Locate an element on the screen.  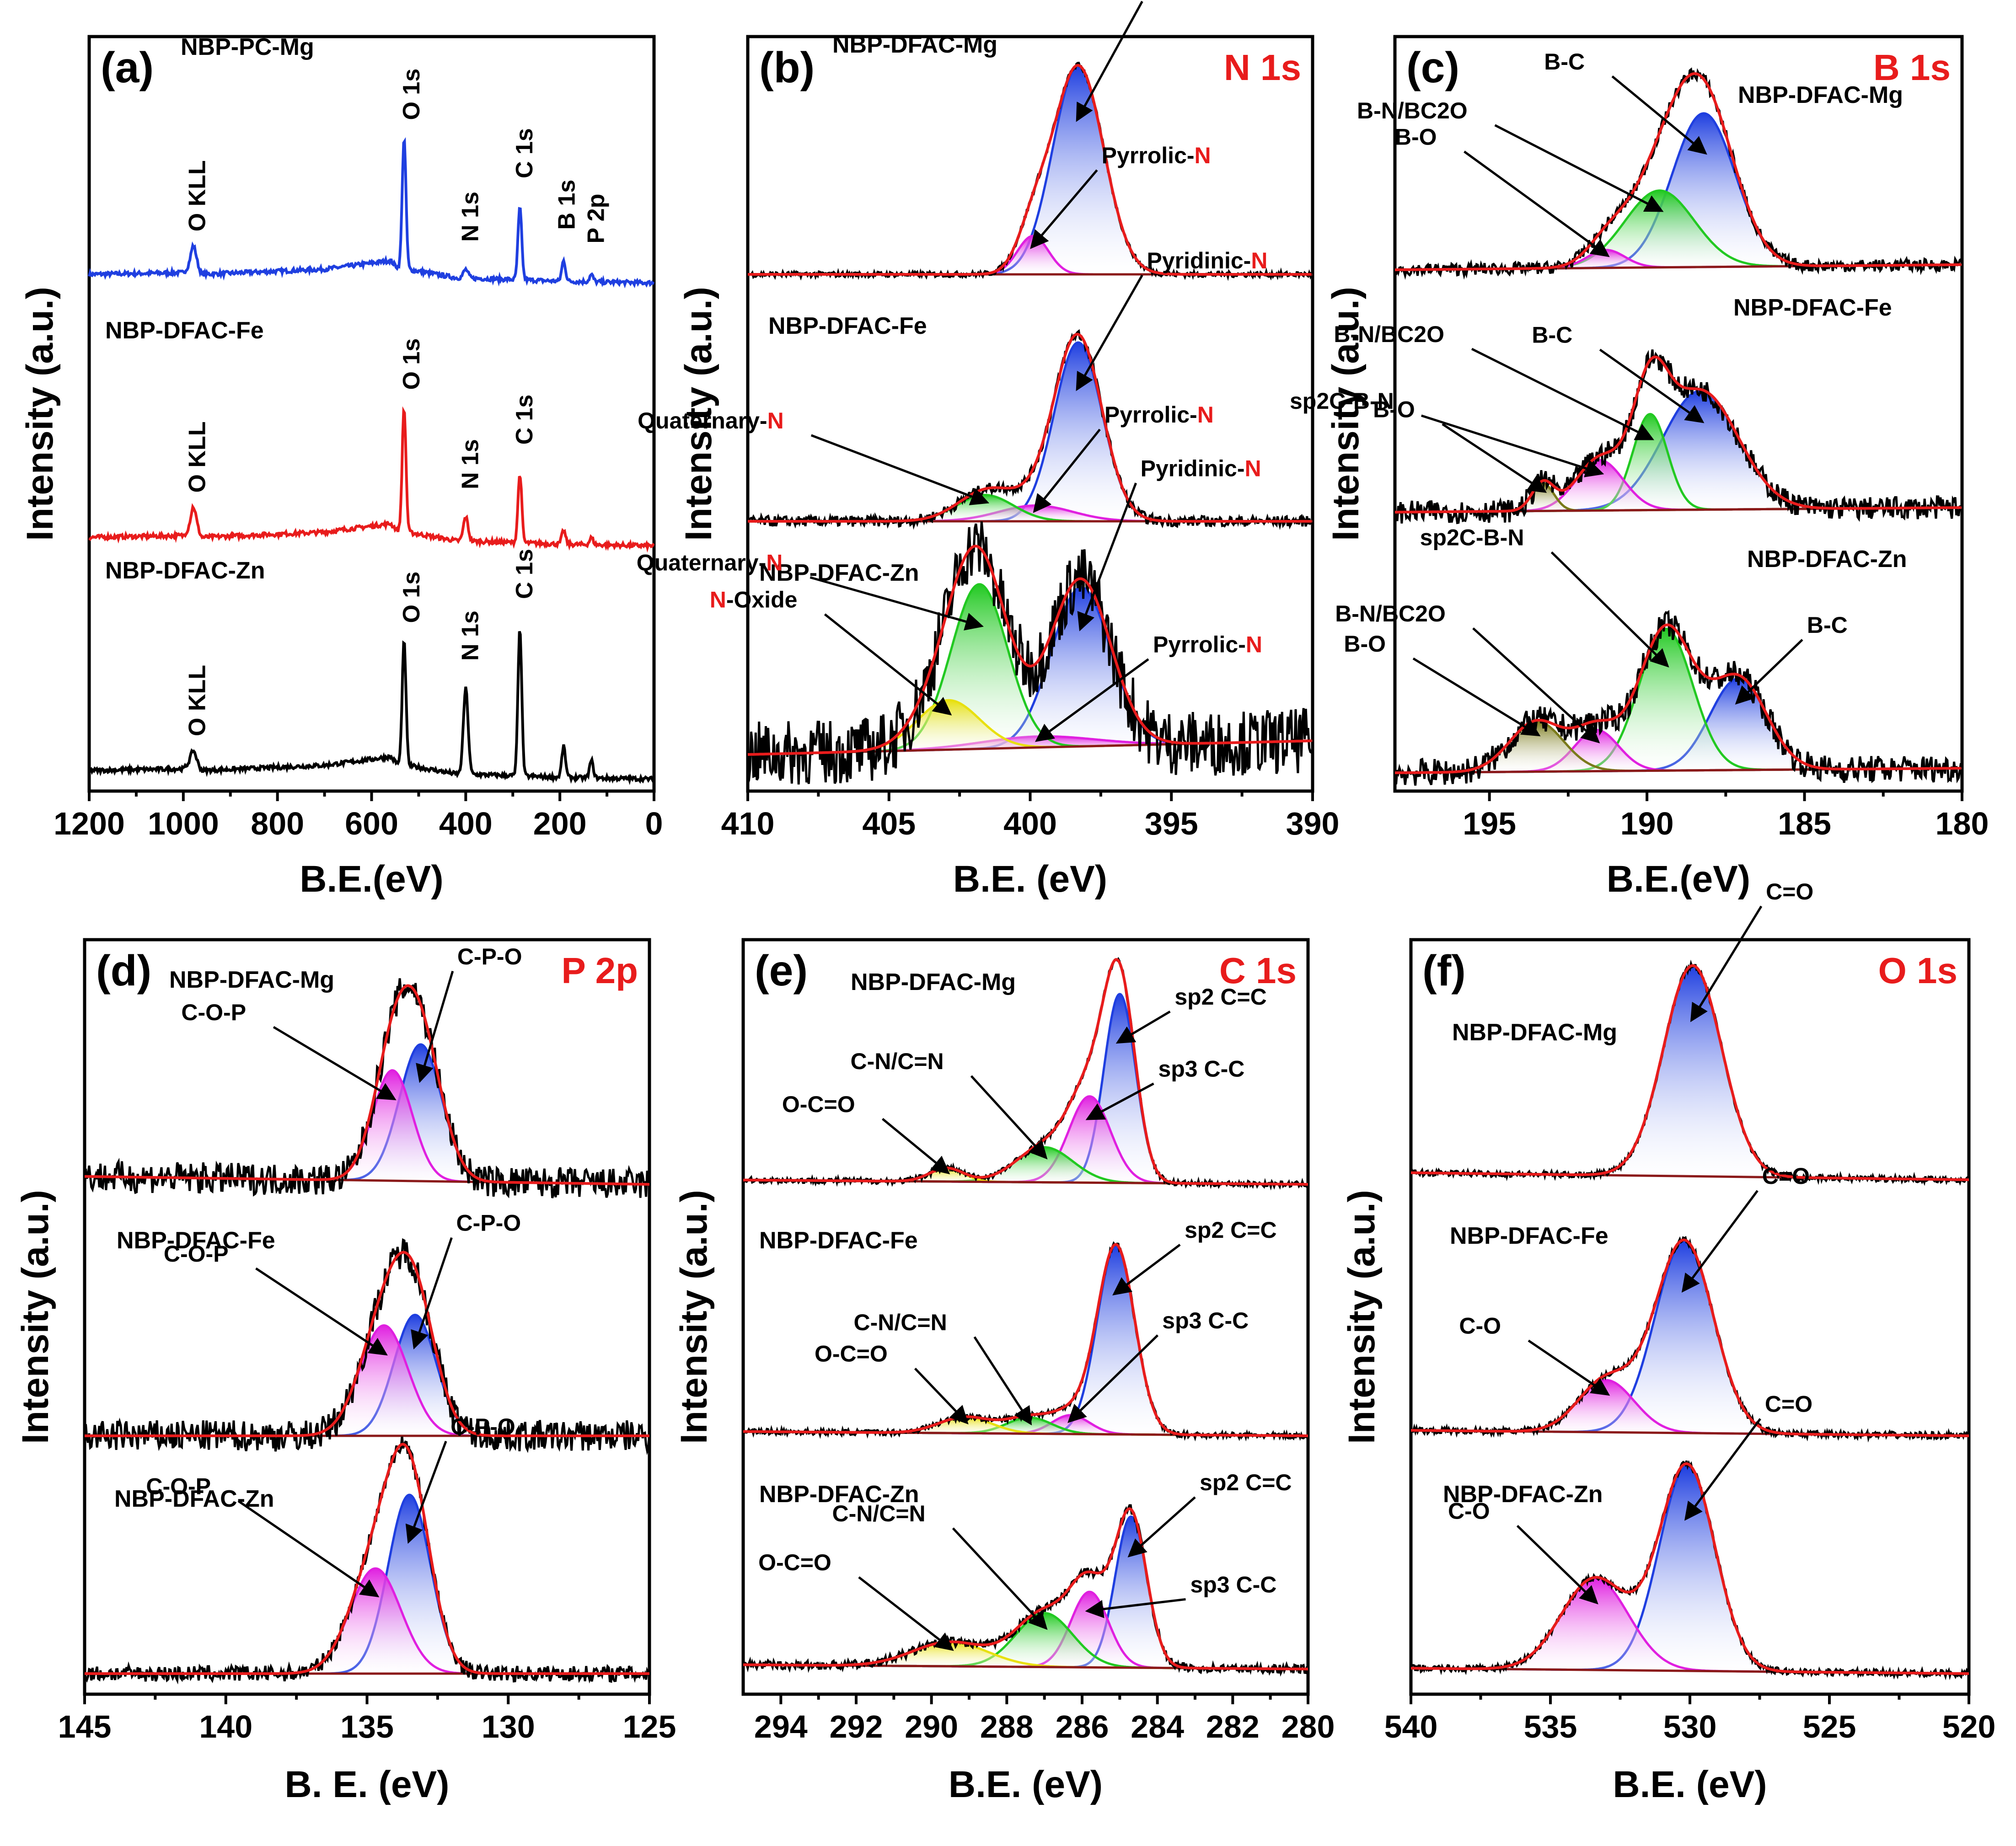
x-tick-label-d-4: 125 is located at coordinates (649, 1726).